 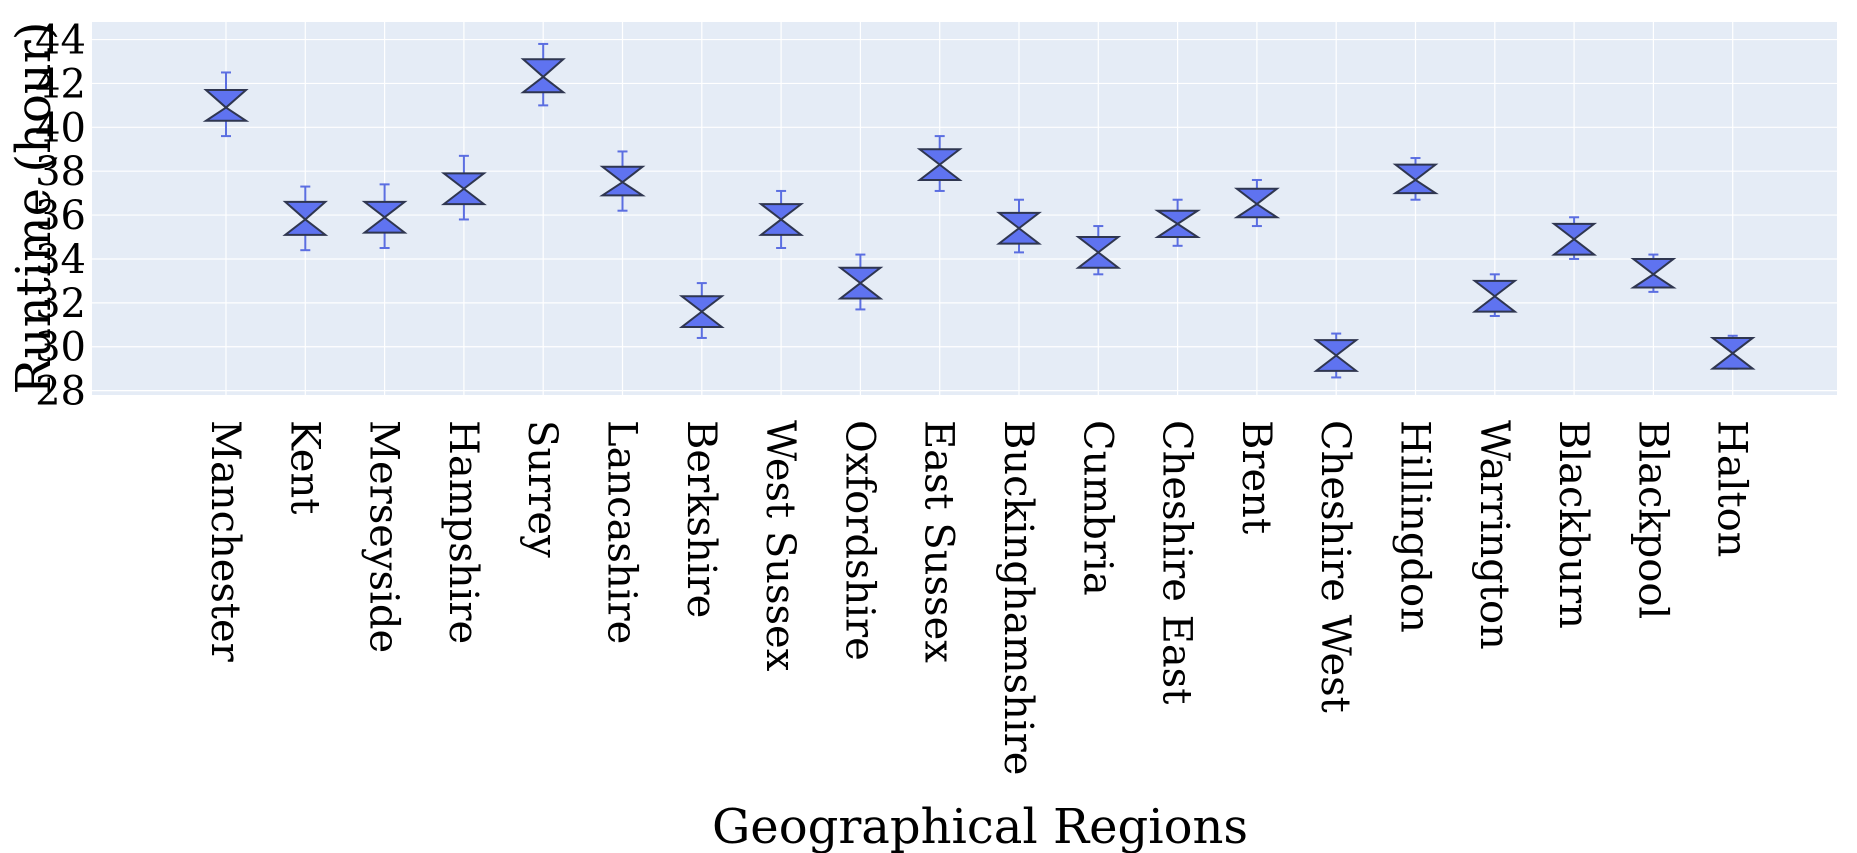 What do you see at coordinates (463, 532) in the screenshot?
I see `x-tick-label: Hampshire` at bounding box center [463, 532].